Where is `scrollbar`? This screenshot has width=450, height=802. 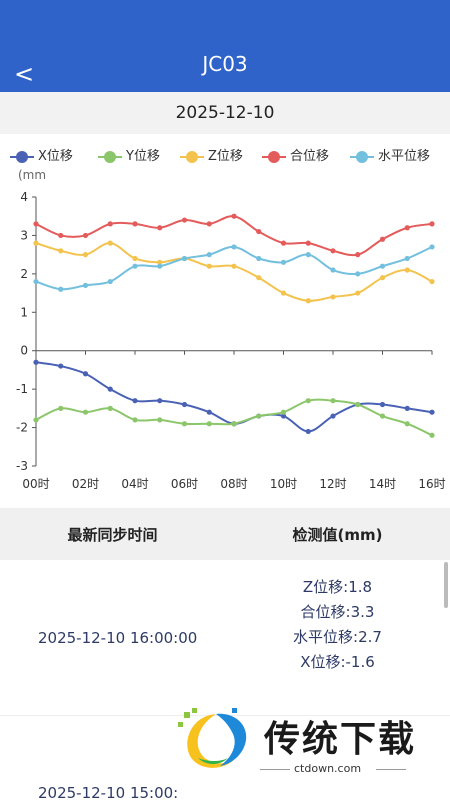 scrollbar is located at coordinates (446, 585).